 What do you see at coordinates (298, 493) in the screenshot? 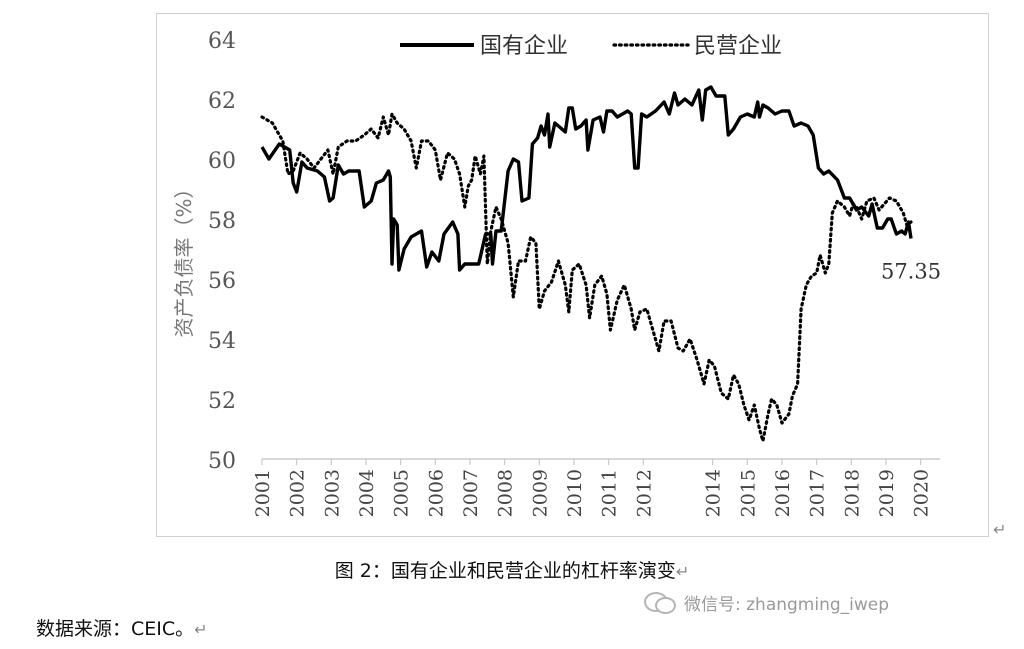
I see `x-tick-label: 2002` at bounding box center [298, 493].